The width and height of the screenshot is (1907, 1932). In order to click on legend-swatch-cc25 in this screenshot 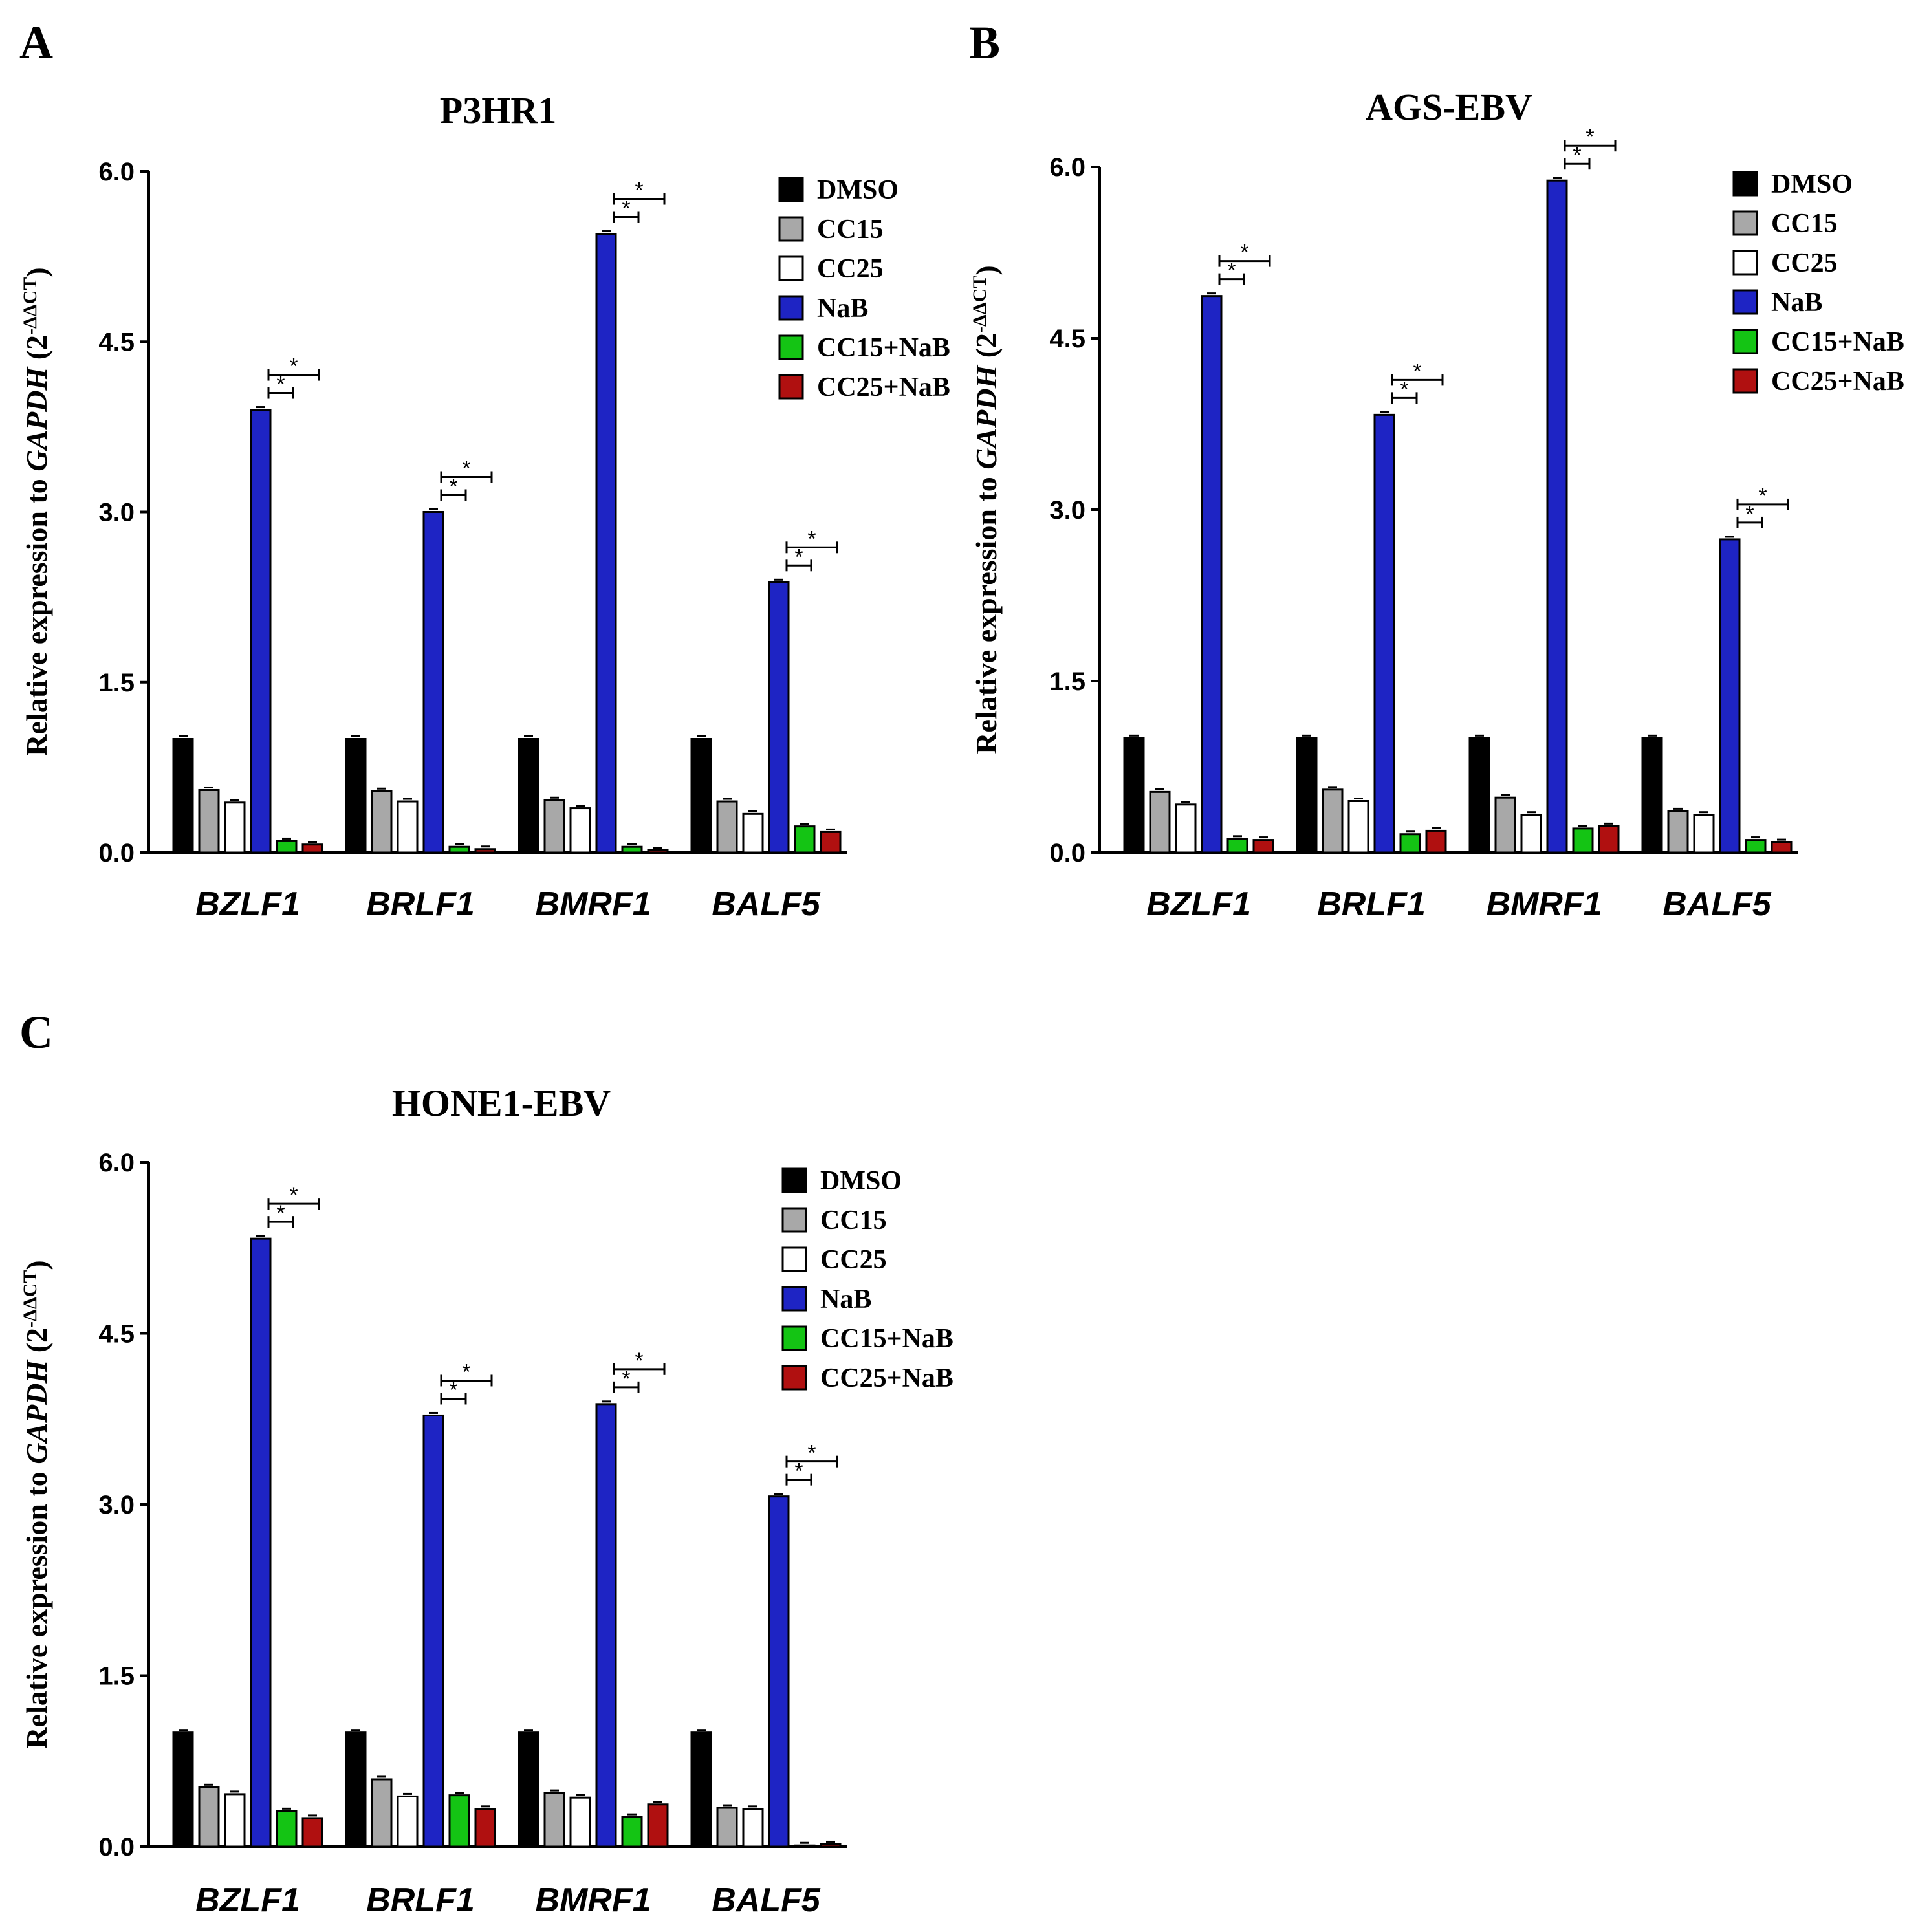, I will do `click(1745, 263)`.